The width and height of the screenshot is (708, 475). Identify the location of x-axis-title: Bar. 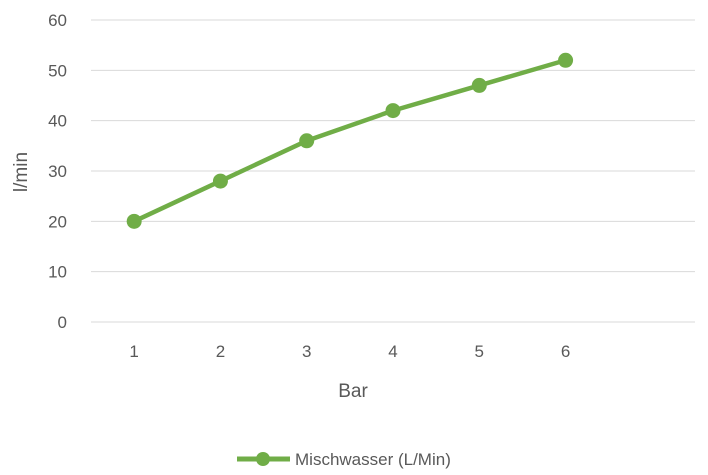
(353, 391).